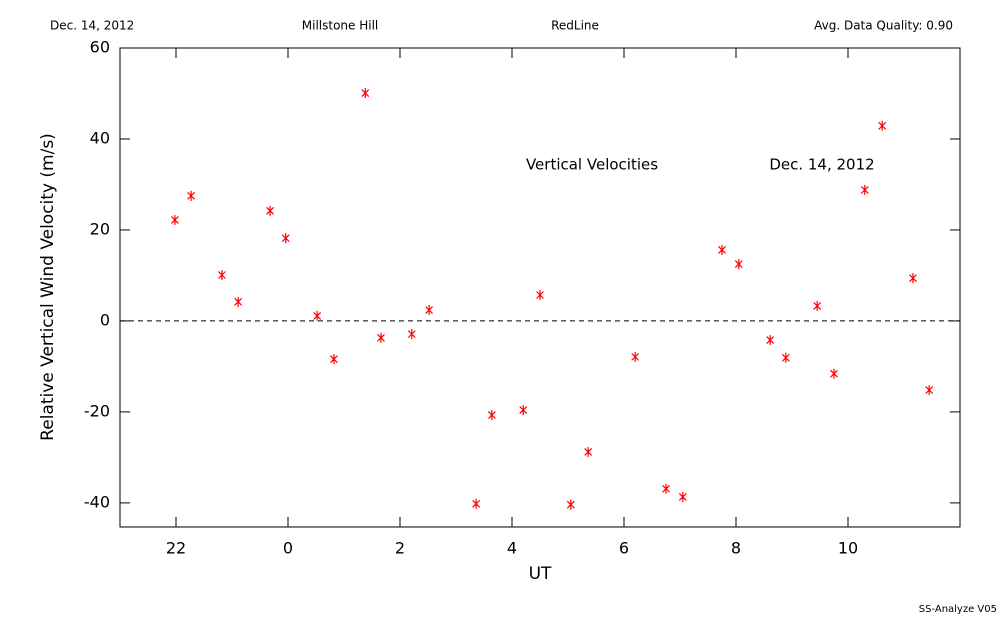 This screenshot has width=1000, height=625. What do you see at coordinates (883, 26) in the screenshot?
I see `header-quality: Avg. Data Quality: 0.90` at bounding box center [883, 26].